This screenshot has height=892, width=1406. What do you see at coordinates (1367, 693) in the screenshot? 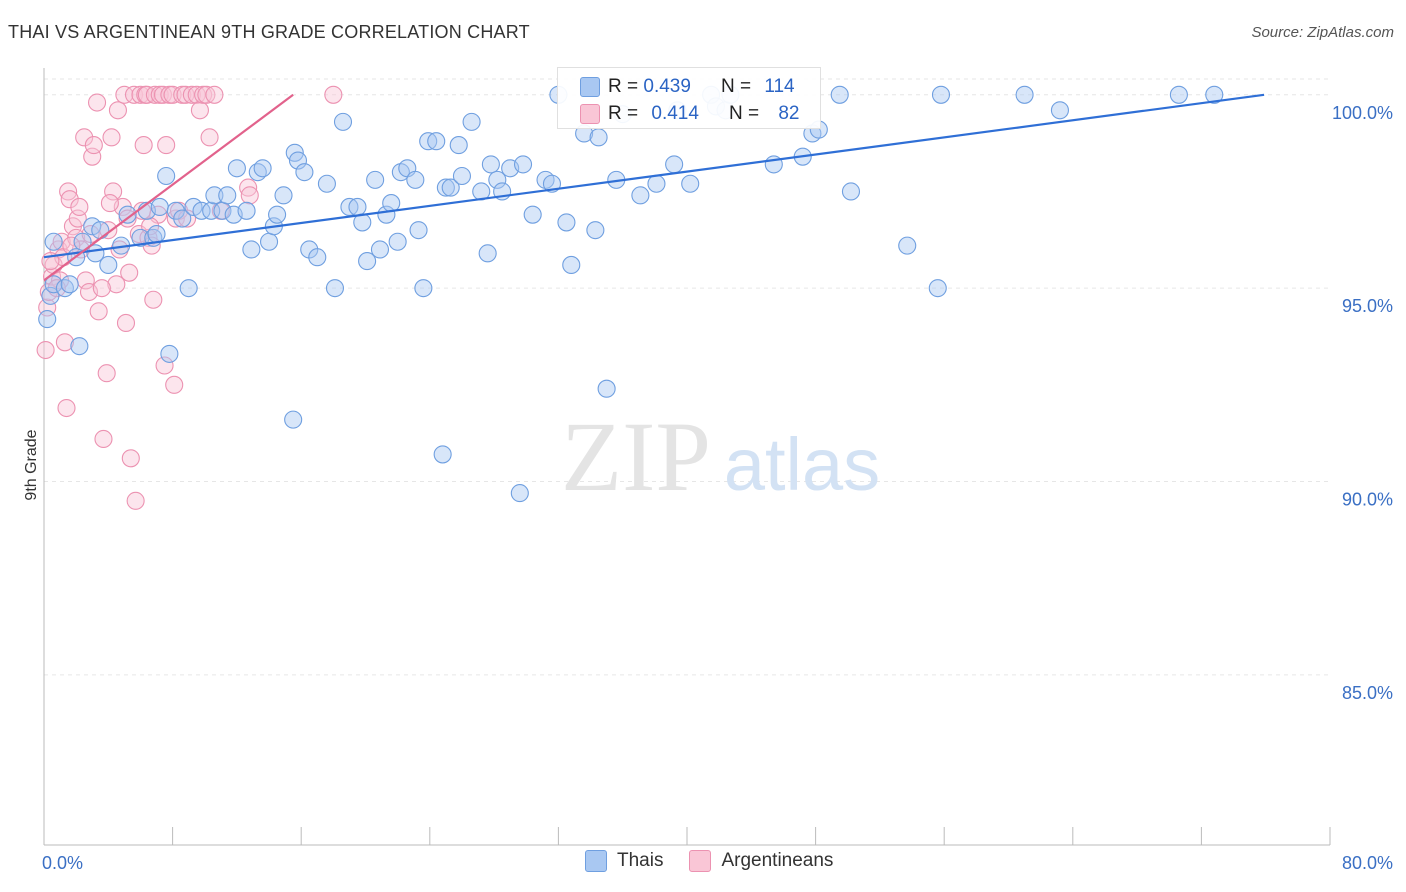
I see `y-tick-label: 85.0%` at bounding box center [1367, 693].